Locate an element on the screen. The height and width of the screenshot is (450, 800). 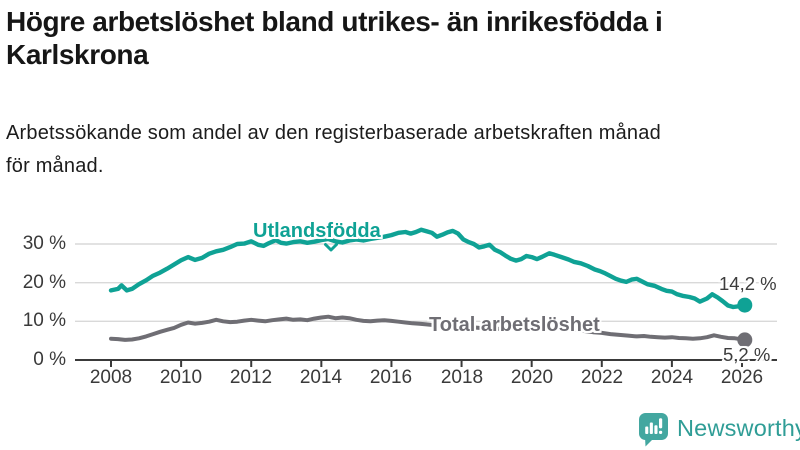
series-label-total-arbetsloshet: Total arbetslöshet is located at coordinates (514, 325).